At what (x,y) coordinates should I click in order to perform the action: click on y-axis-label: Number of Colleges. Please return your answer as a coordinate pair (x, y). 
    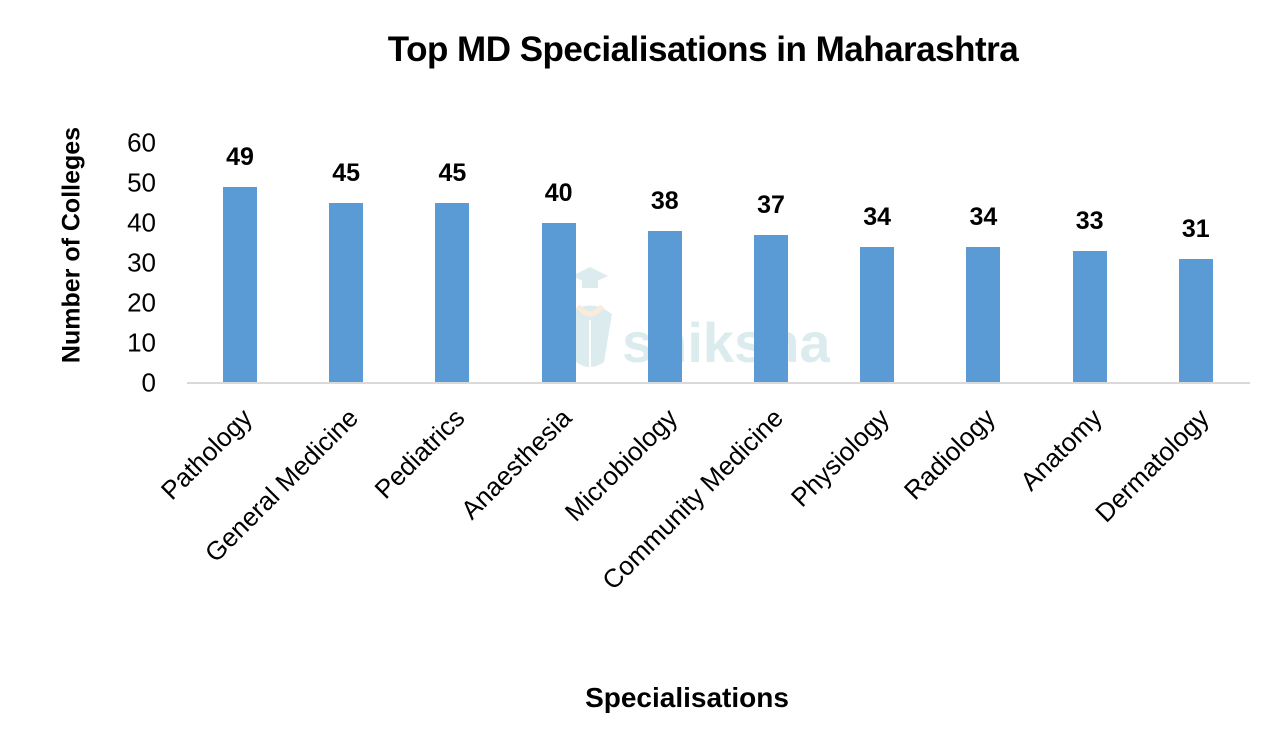
    Looking at the image, I should click on (71, 245).